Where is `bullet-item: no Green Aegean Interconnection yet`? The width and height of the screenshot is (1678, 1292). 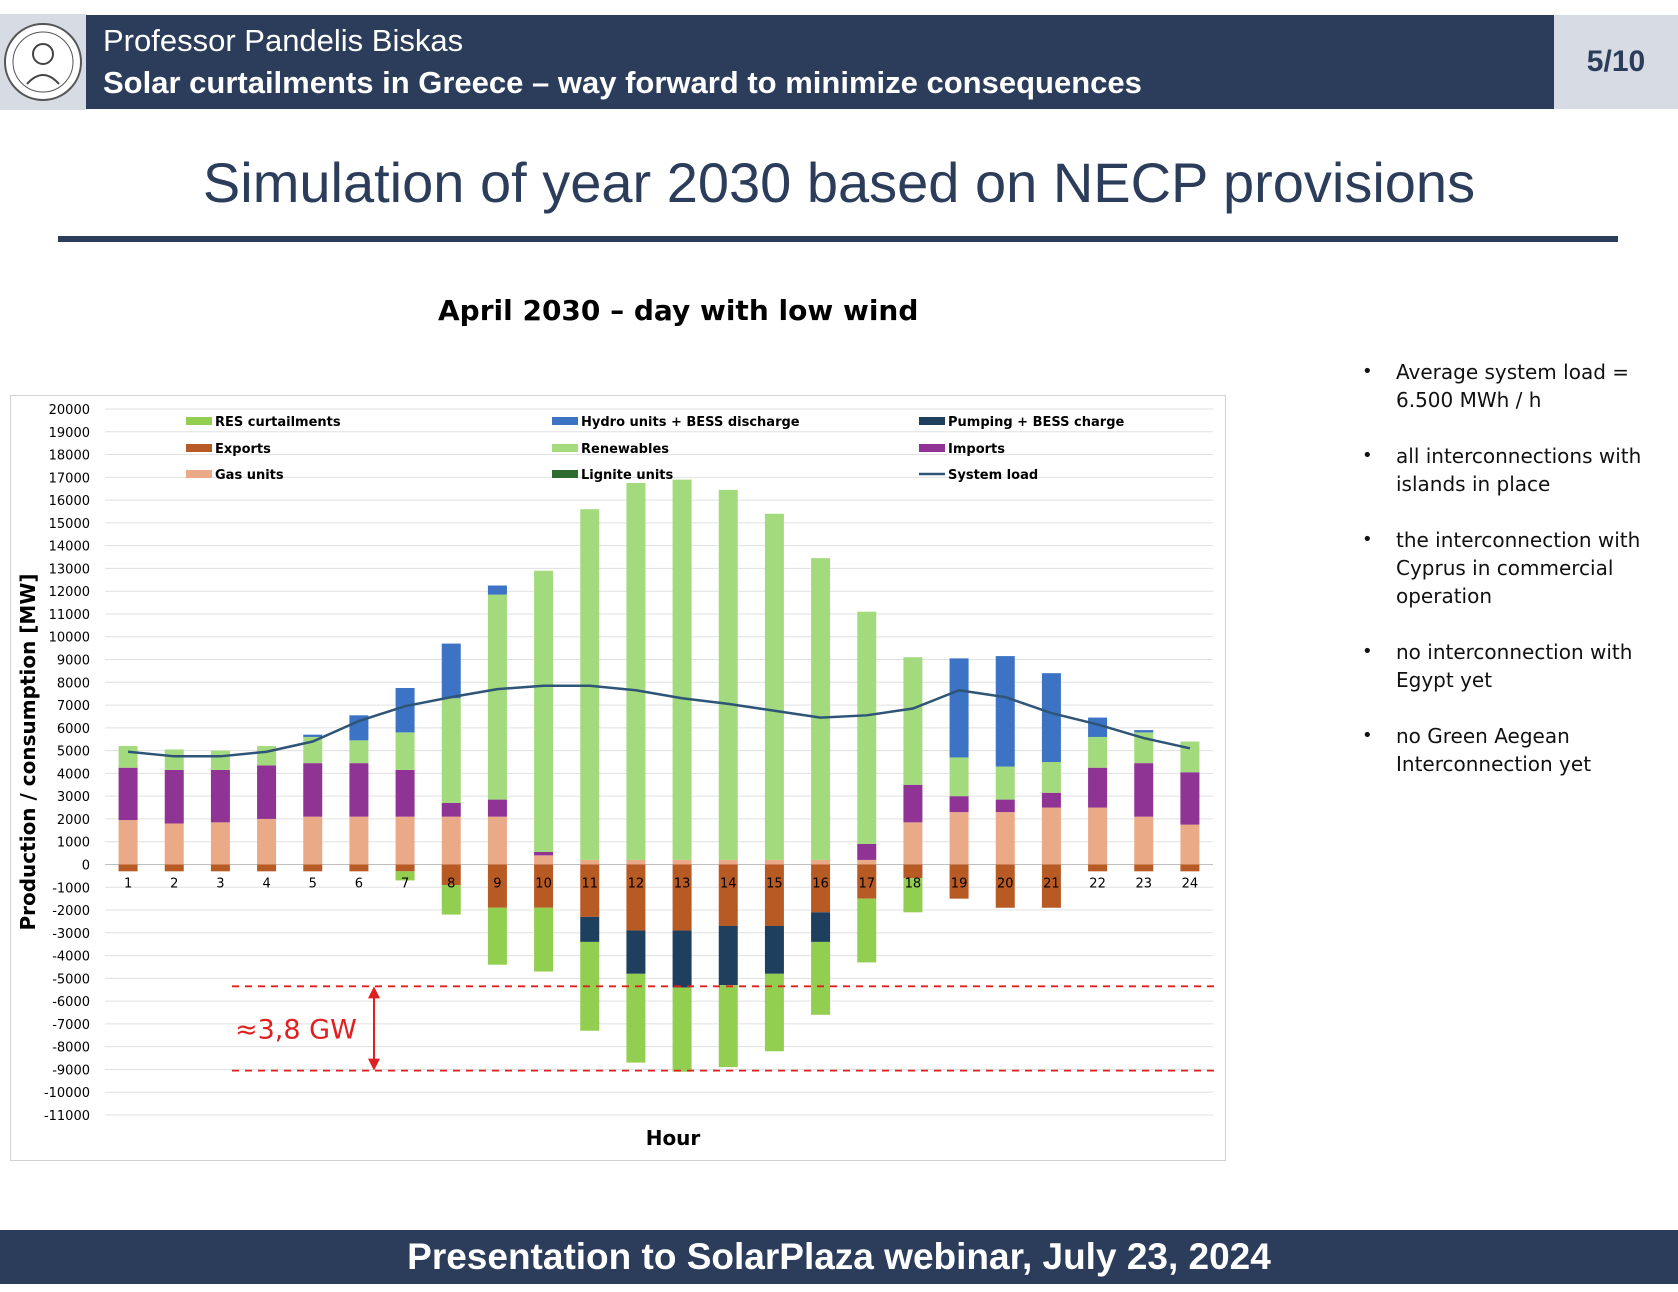
bullet-item: no Green Aegean Interconnection yet is located at coordinates (1512, 750).